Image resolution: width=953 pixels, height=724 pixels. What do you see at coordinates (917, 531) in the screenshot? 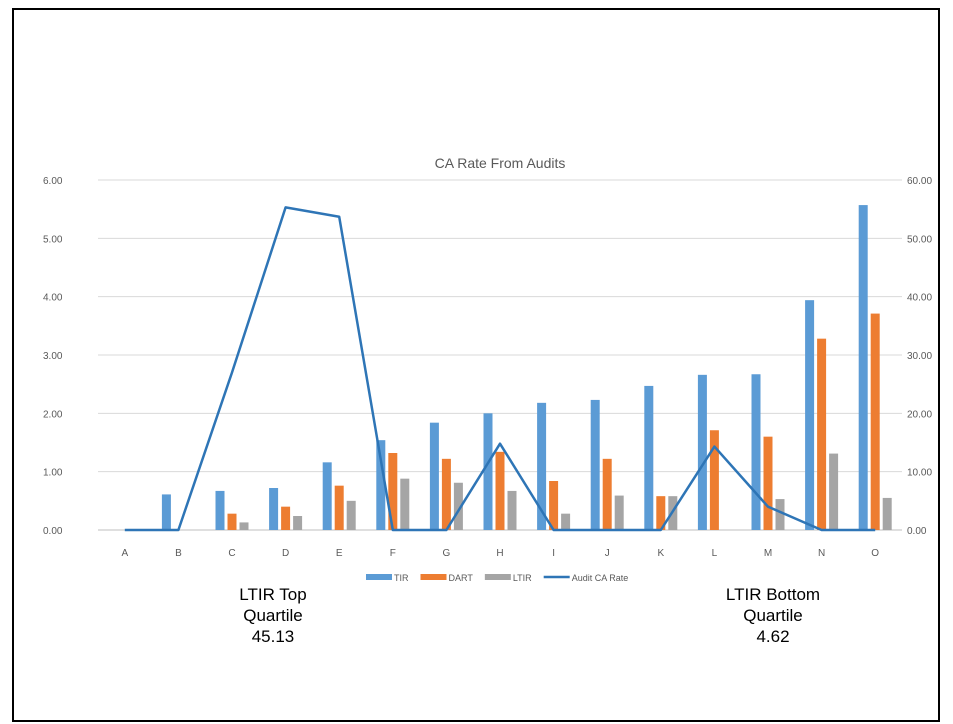
I see `right-tick-label: 0.00` at bounding box center [917, 531].